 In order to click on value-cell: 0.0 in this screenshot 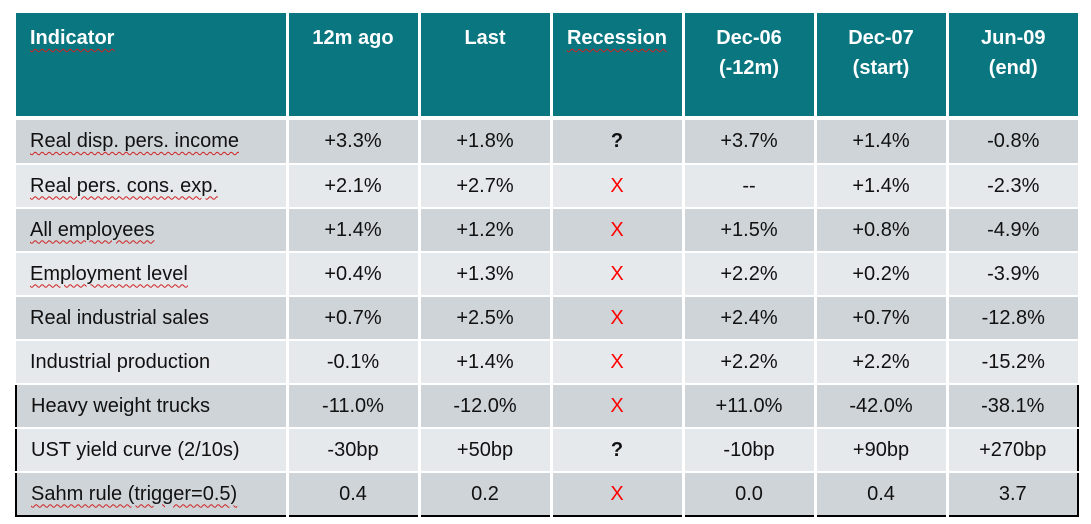, I will do `click(750, 494)`.